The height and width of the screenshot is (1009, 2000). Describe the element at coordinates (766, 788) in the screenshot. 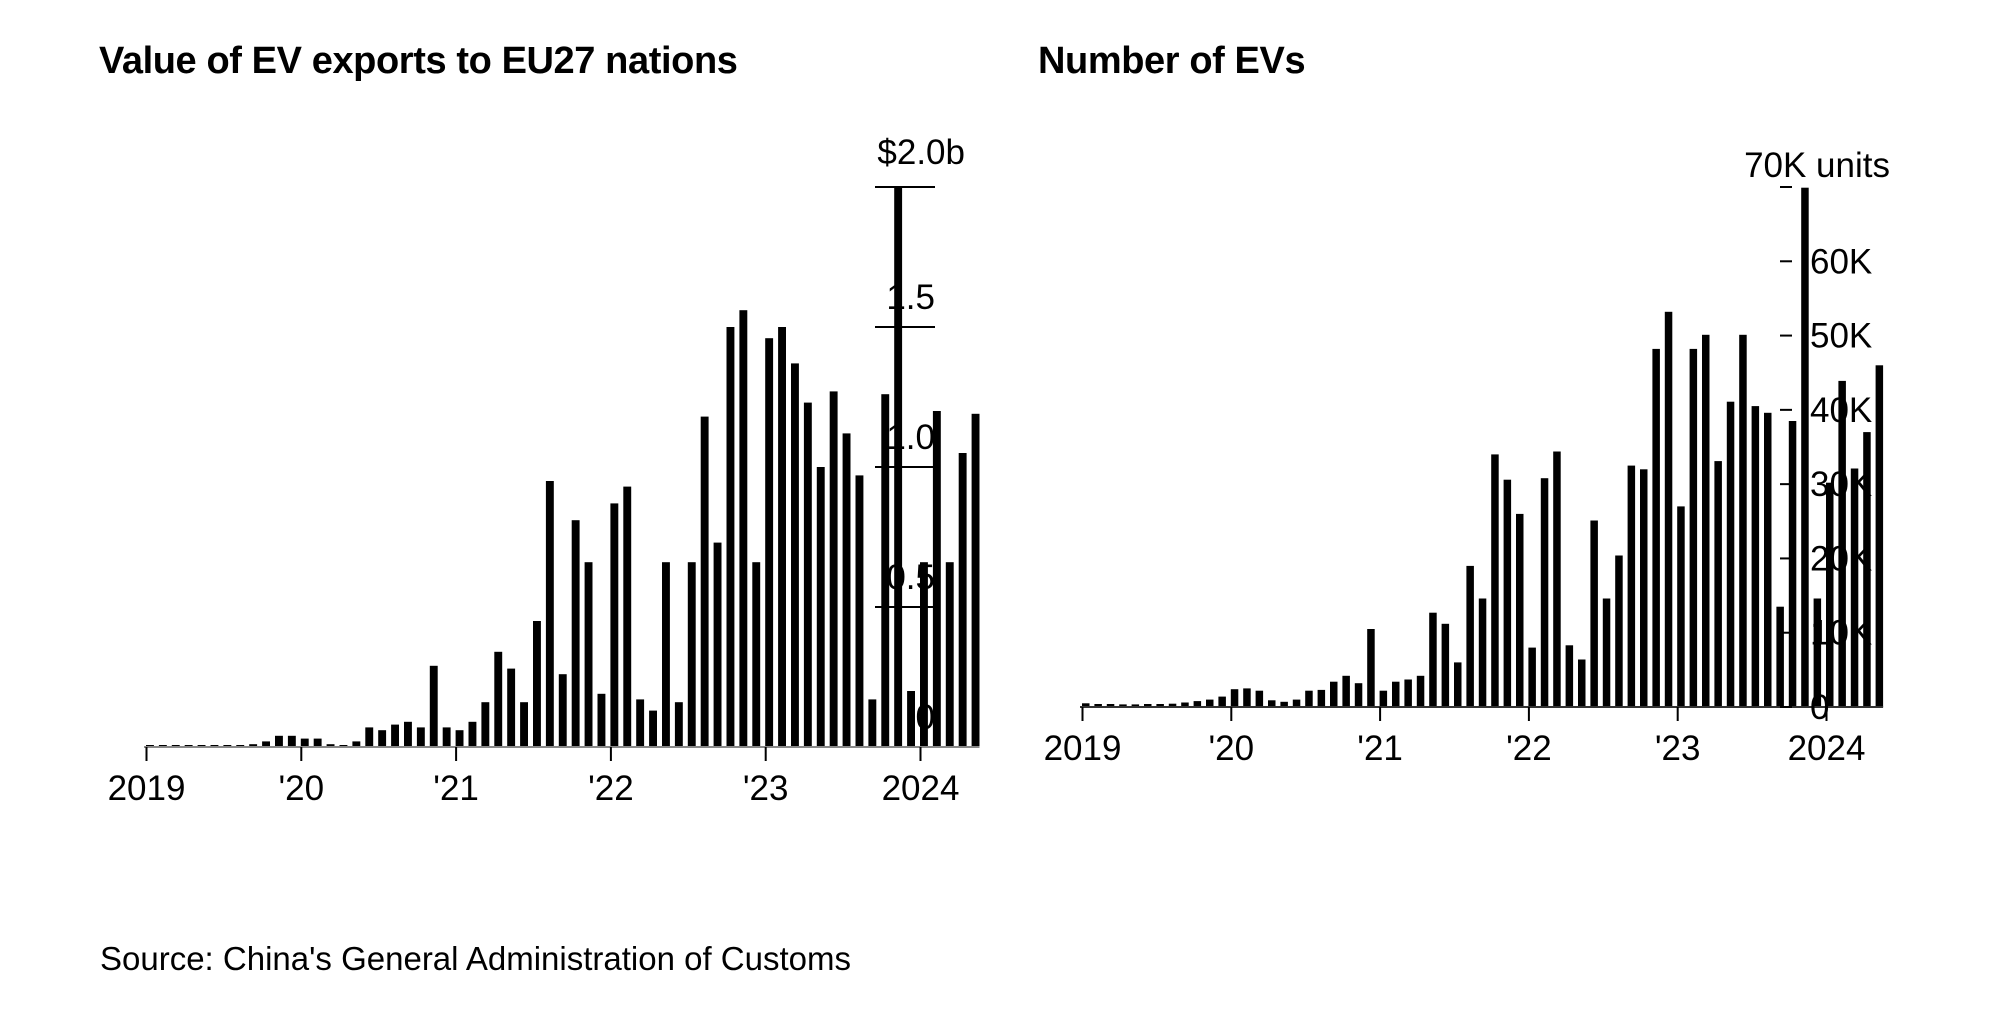

I see `value-x-tick-label: '23` at that location.